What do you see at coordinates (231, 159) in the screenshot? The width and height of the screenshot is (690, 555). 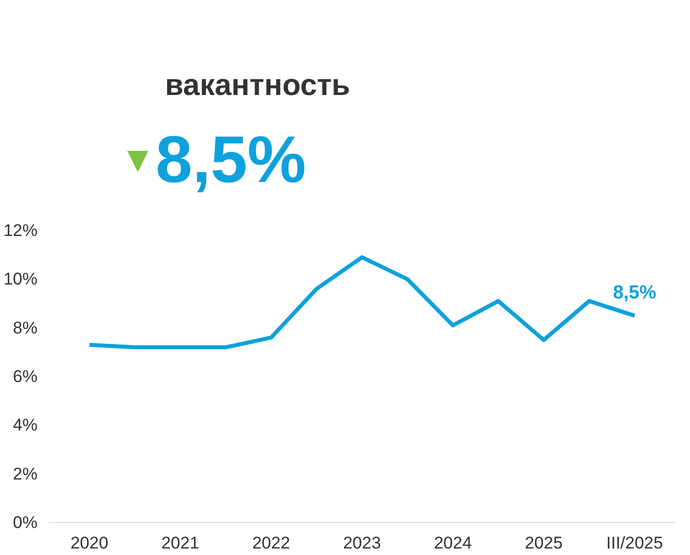 I see `text: 8,5%` at bounding box center [231, 159].